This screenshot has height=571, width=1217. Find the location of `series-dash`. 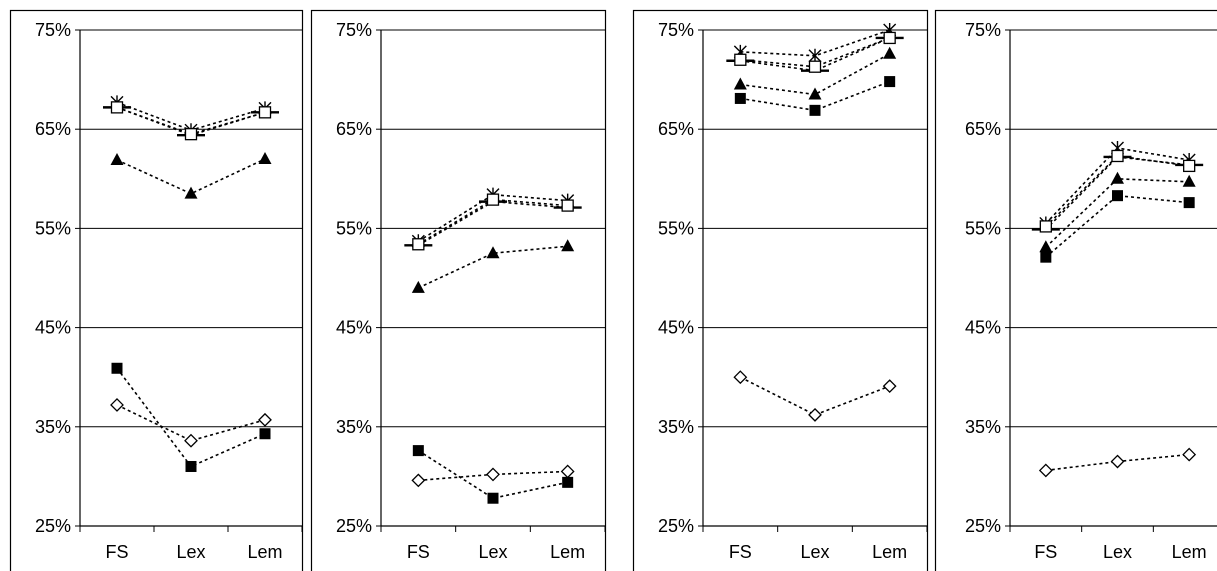

series-dash is located at coordinates (493, 223).